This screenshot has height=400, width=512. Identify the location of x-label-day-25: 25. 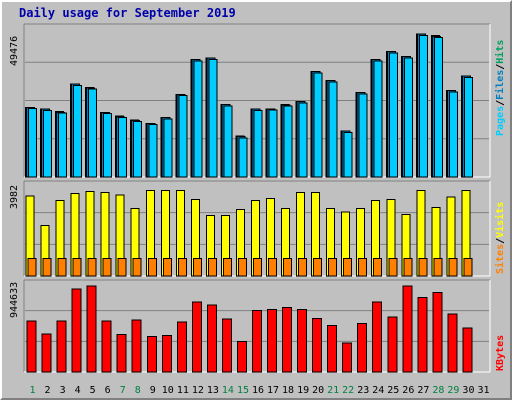
(393, 390).